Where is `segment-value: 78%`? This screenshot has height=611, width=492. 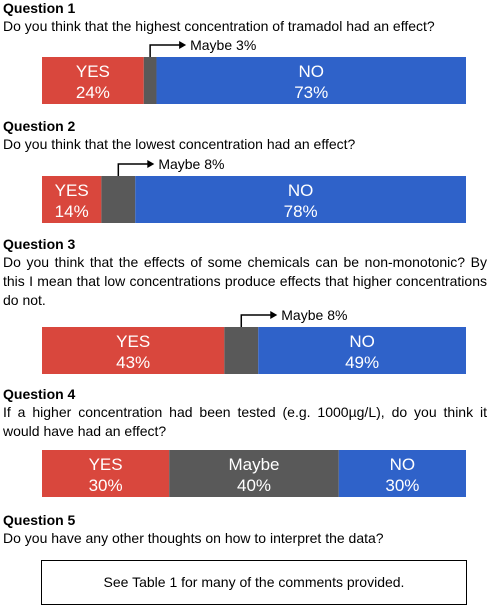 segment-value: 78% is located at coordinates (301, 211).